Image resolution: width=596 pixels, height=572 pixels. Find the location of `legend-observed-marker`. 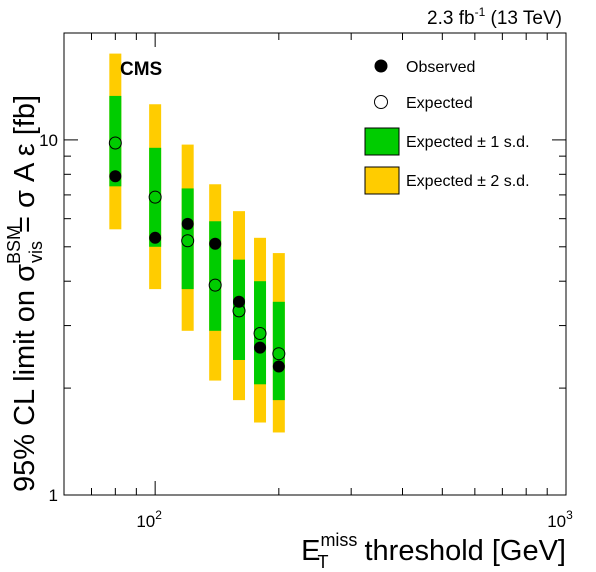

legend-observed-marker is located at coordinates (381, 66).